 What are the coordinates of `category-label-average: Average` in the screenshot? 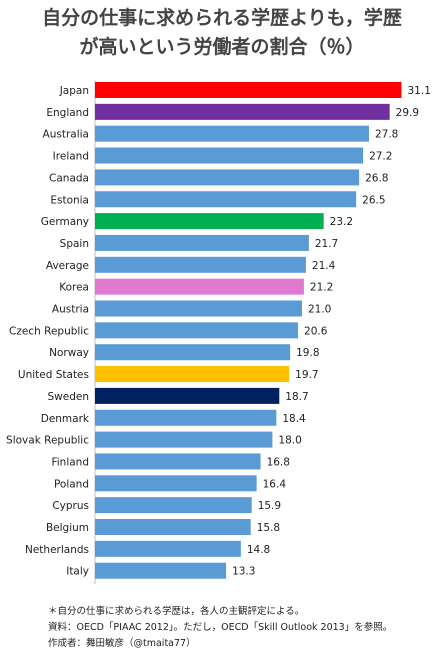 It's located at (67, 266).